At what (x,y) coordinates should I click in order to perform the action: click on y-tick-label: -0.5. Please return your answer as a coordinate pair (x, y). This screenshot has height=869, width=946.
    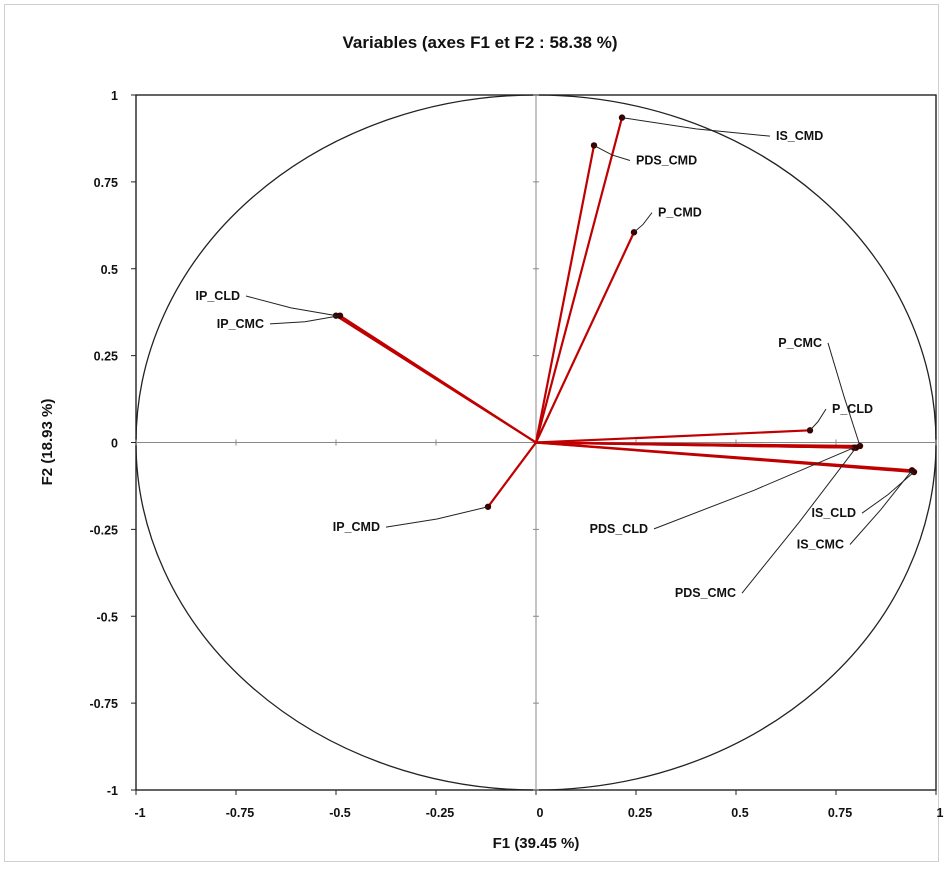
    Looking at the image, I should click on (107, 617).